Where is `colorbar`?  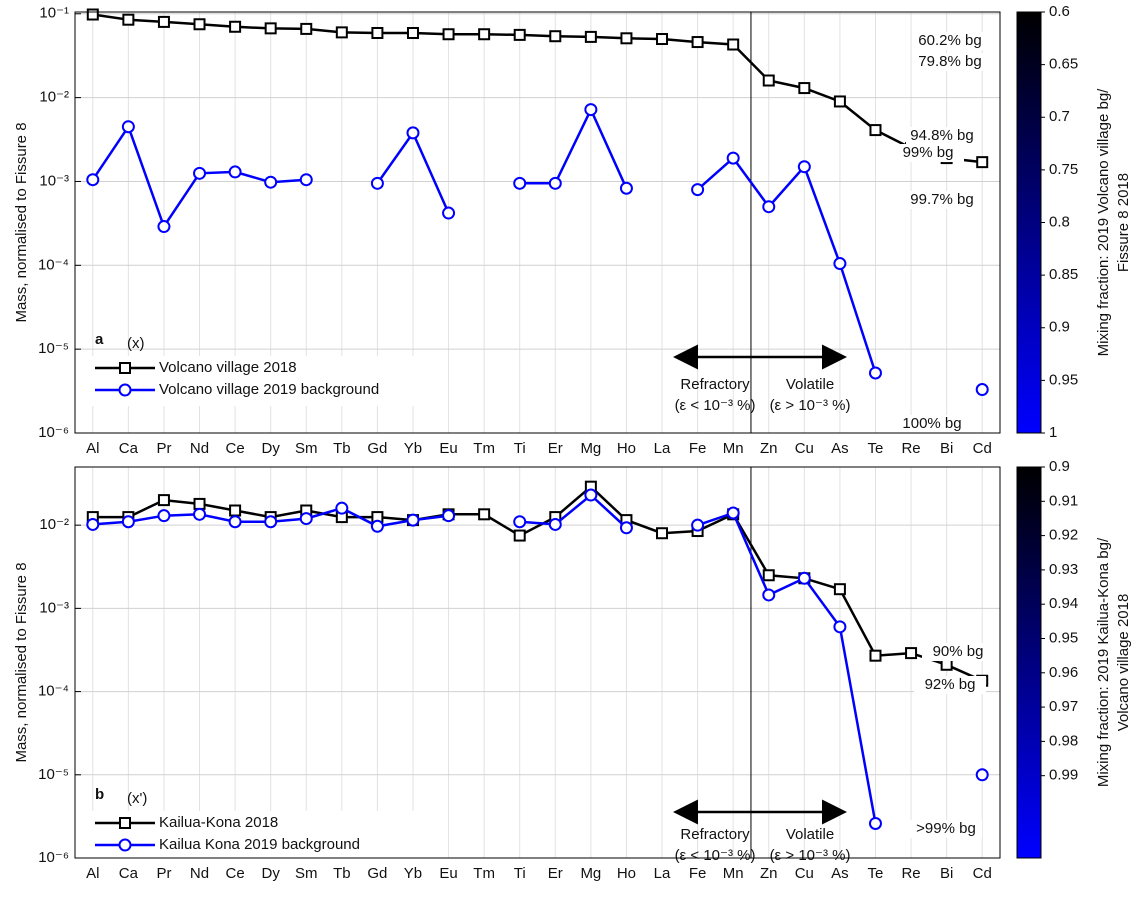
colorbar is located at coordinates (1029, 662).